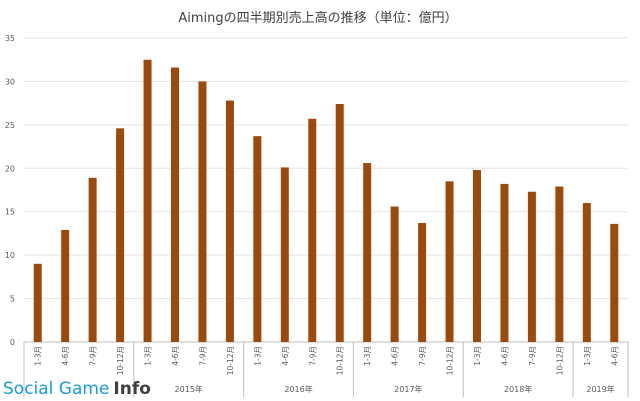  I want to click on chart-title: Aimingの四半期別売上高の推移（単位：億円）, so click(317, 18).